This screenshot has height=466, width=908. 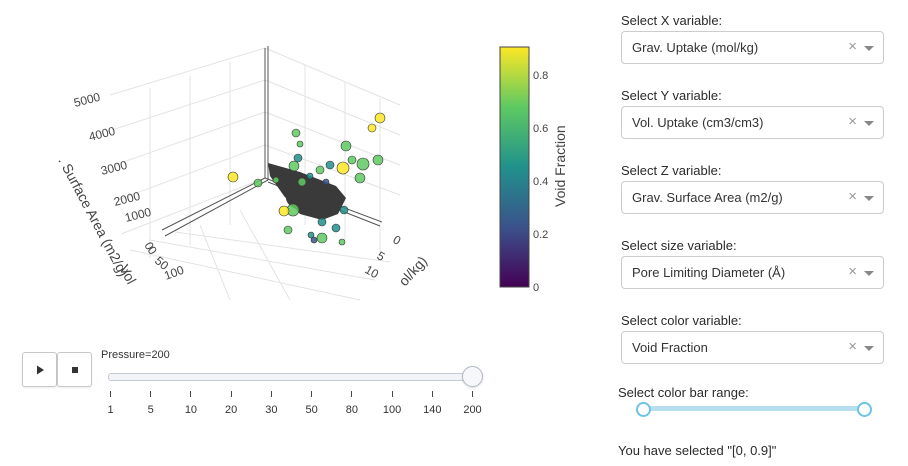 I want to click on size-variable-dropdown: Pore Limiting Diameter (Å) ×, so click(x=752, y=272).